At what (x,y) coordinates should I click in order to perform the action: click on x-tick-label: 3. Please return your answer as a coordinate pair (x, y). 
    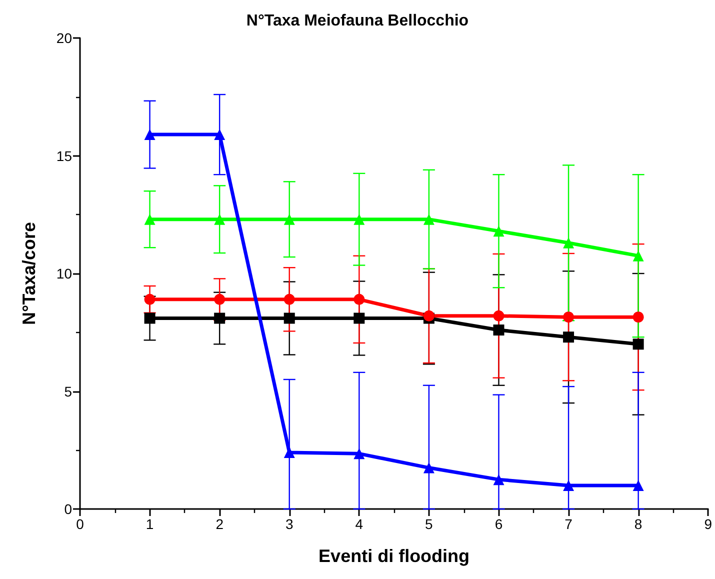
    Looking at the image, I should click on (289, 524).